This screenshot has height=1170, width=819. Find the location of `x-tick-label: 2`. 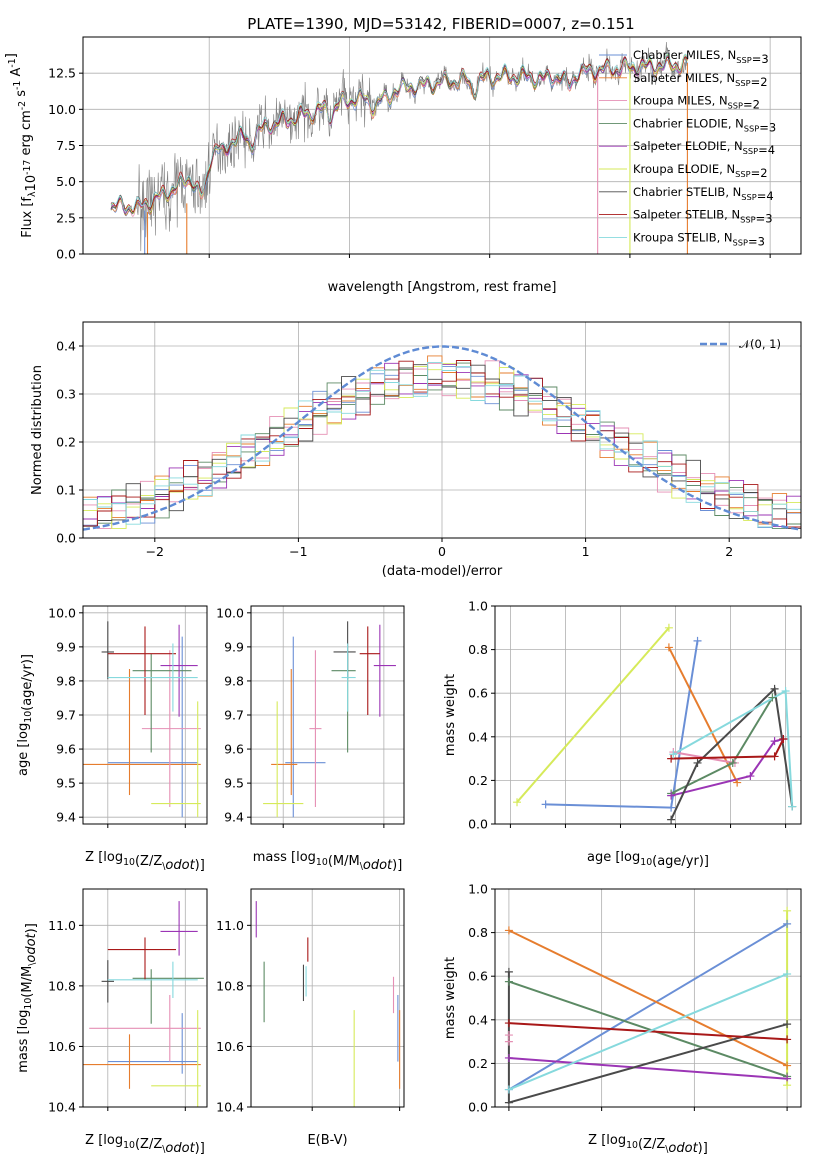

x-tick-label: 2 is located at coordinates (729, 551).